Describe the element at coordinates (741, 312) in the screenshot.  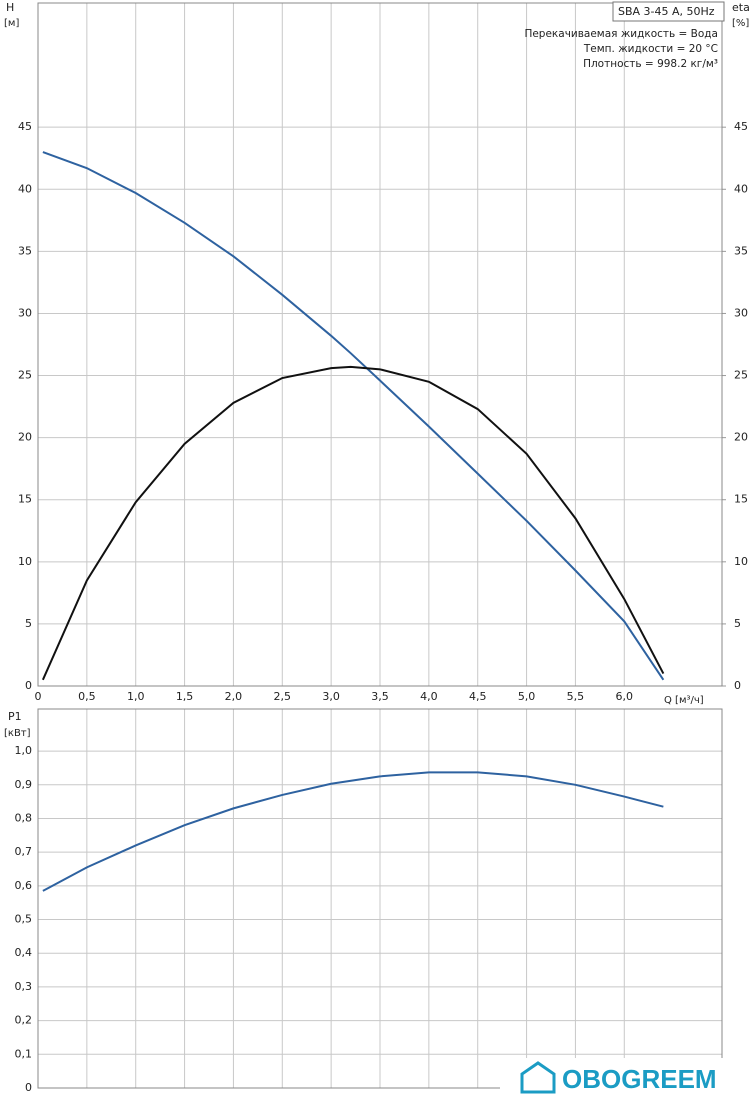
I see `y2-tick-label: 30` at that location.